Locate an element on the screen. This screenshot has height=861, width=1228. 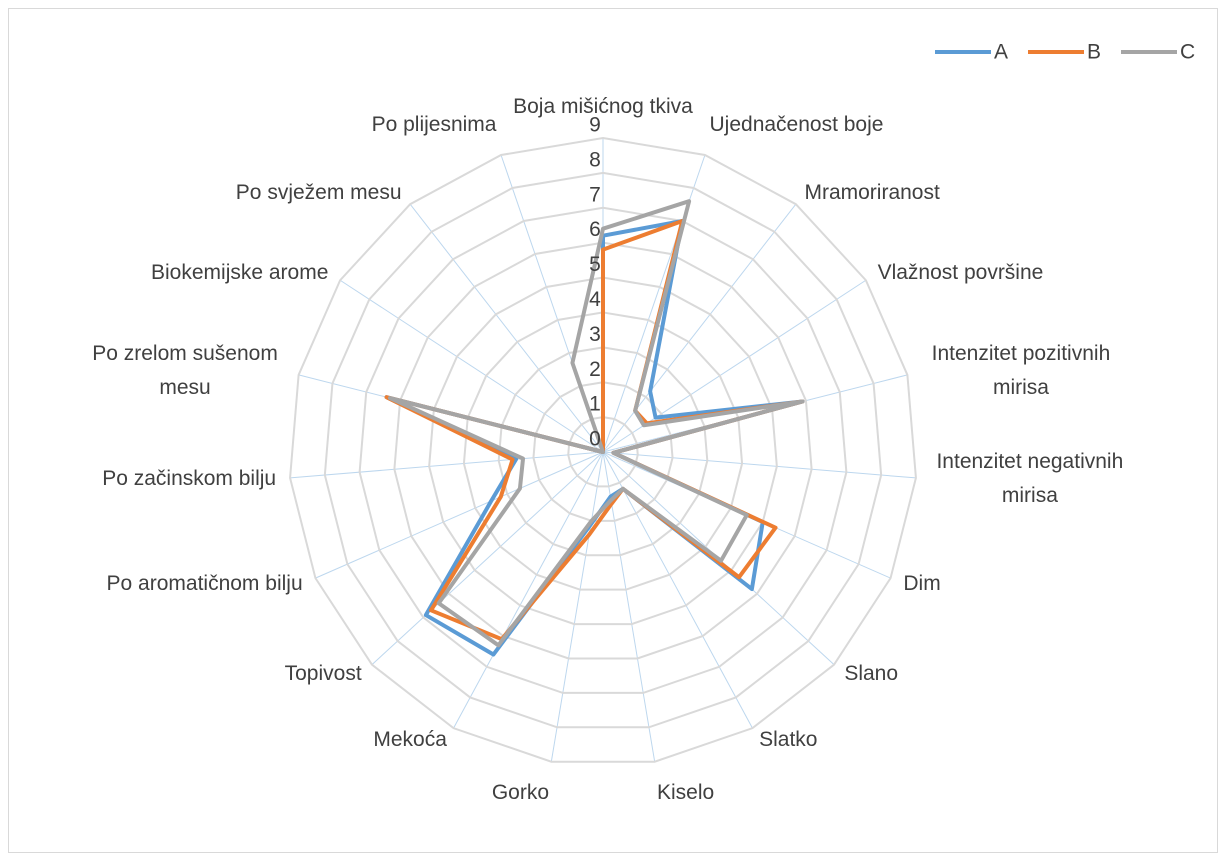
tick-label: 6 is located at coordinates (595, 229).